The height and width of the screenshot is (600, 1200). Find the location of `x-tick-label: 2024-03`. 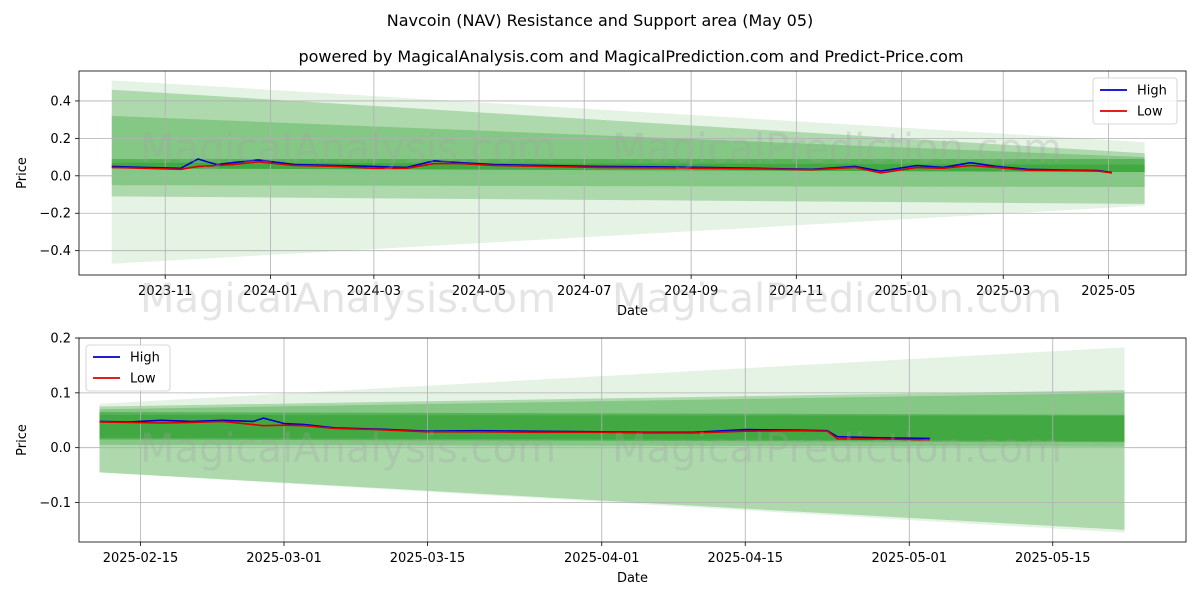

x-tick-label: 2024-03 is located at coordinates (374, 291).